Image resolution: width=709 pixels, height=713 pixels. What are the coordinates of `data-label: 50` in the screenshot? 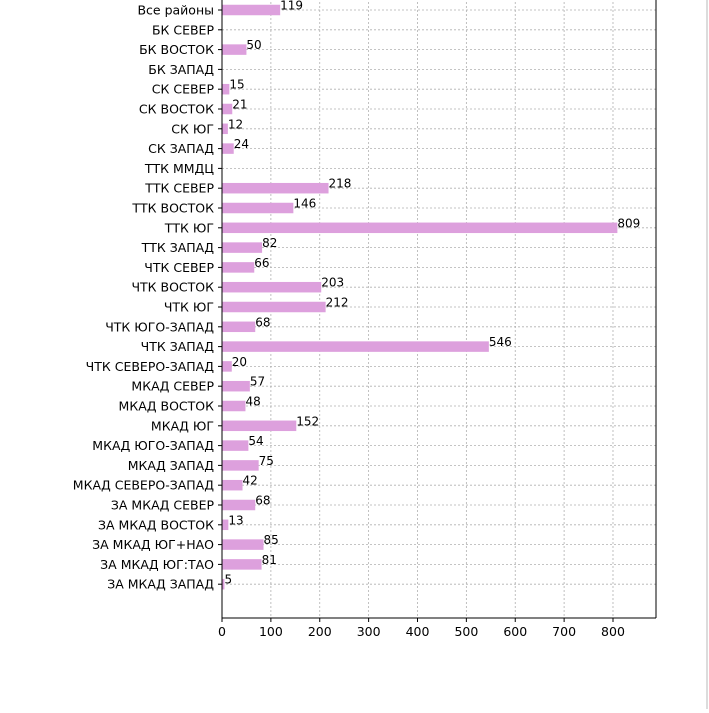 It's located at (253, 45).